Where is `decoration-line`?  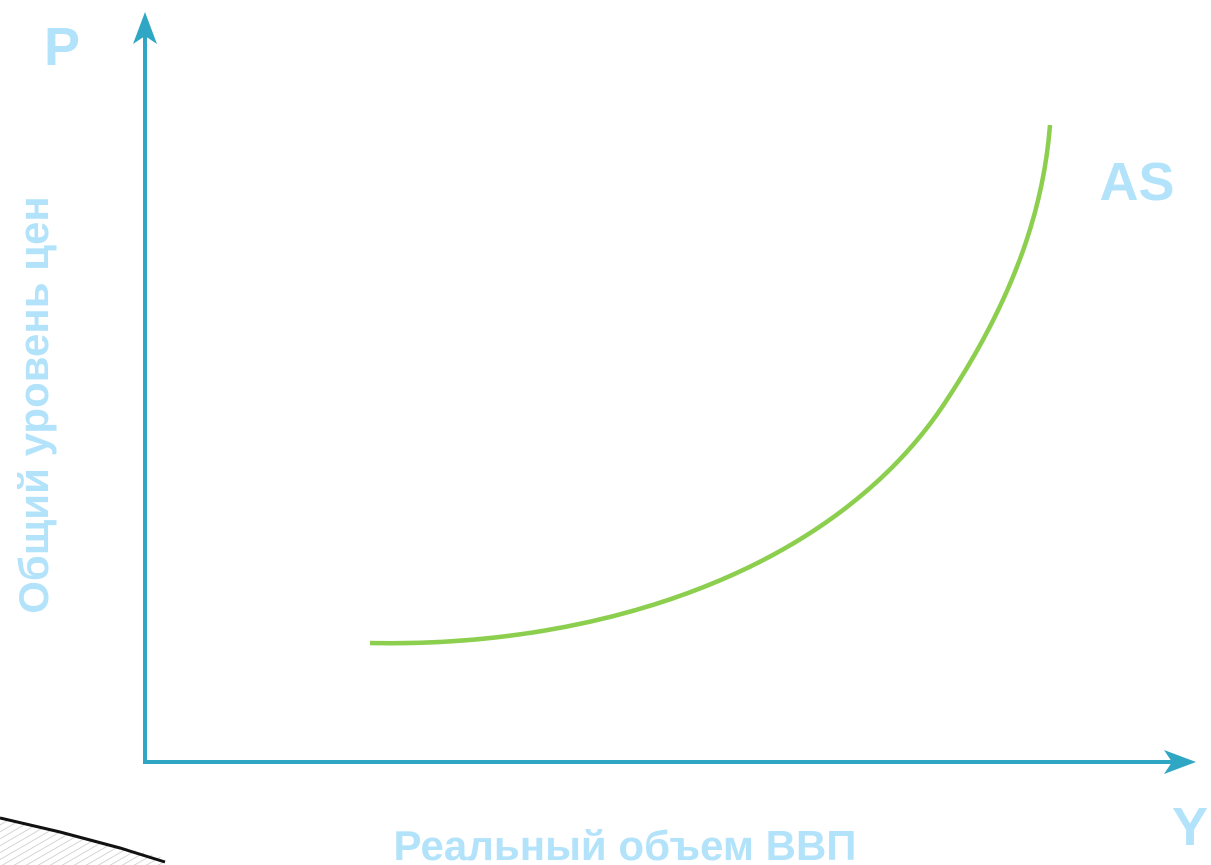 decoration-line is located at coordinates (83, 840).